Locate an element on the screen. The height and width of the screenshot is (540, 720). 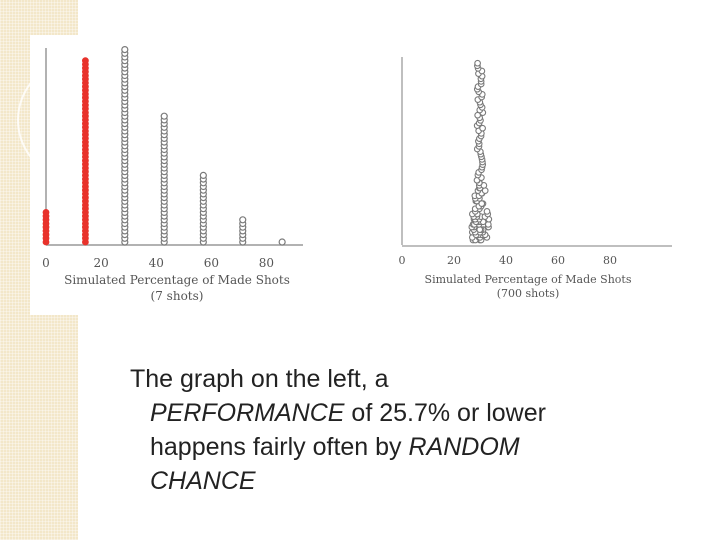
right-tick-label: 40 is located at coordinates (506, 260).